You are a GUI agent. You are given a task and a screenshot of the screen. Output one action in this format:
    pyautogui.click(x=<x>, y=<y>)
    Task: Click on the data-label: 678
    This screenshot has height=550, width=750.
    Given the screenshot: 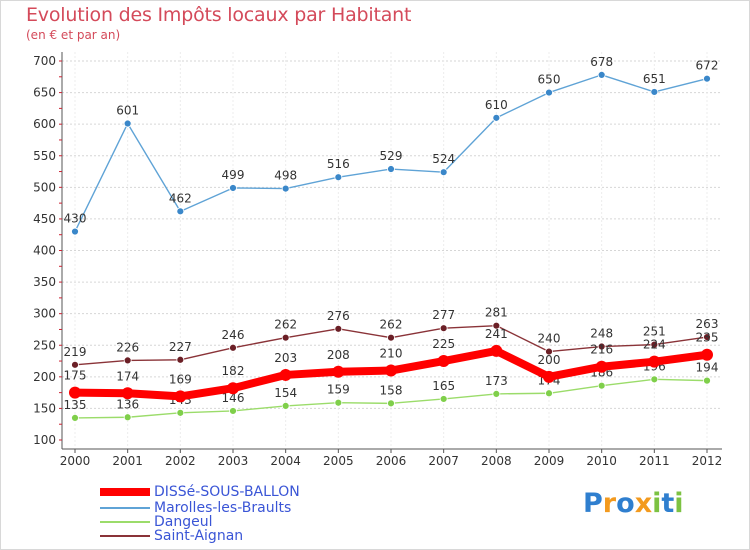 What is the action you would take?
    pyautogui.click(x=601, y=62)
    